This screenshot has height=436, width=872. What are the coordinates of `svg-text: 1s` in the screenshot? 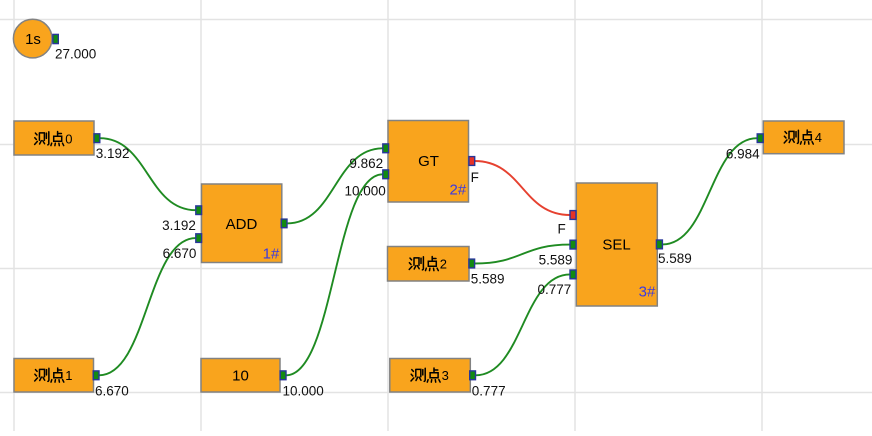 It's located at (33, 39).